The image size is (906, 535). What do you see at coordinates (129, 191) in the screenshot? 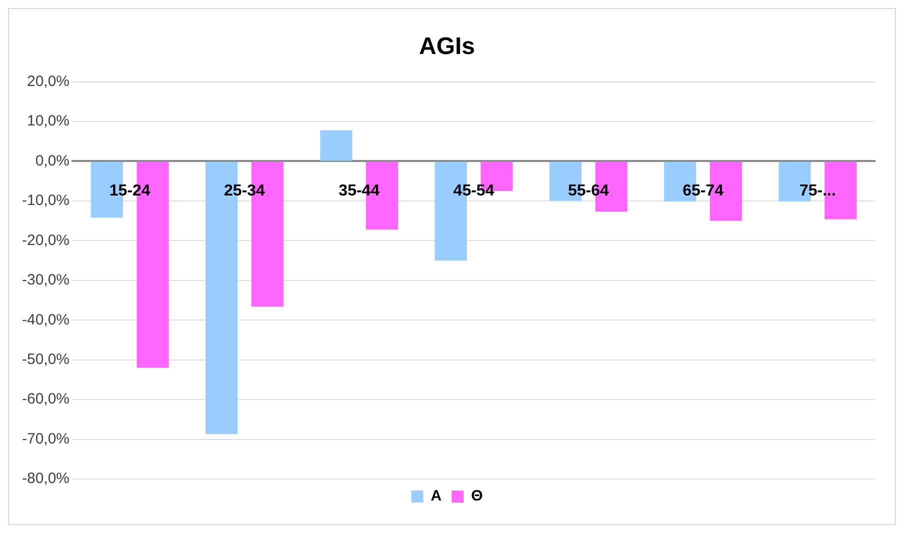
I see `x-tick-label: 15-24` at bounding box center [129, 191].